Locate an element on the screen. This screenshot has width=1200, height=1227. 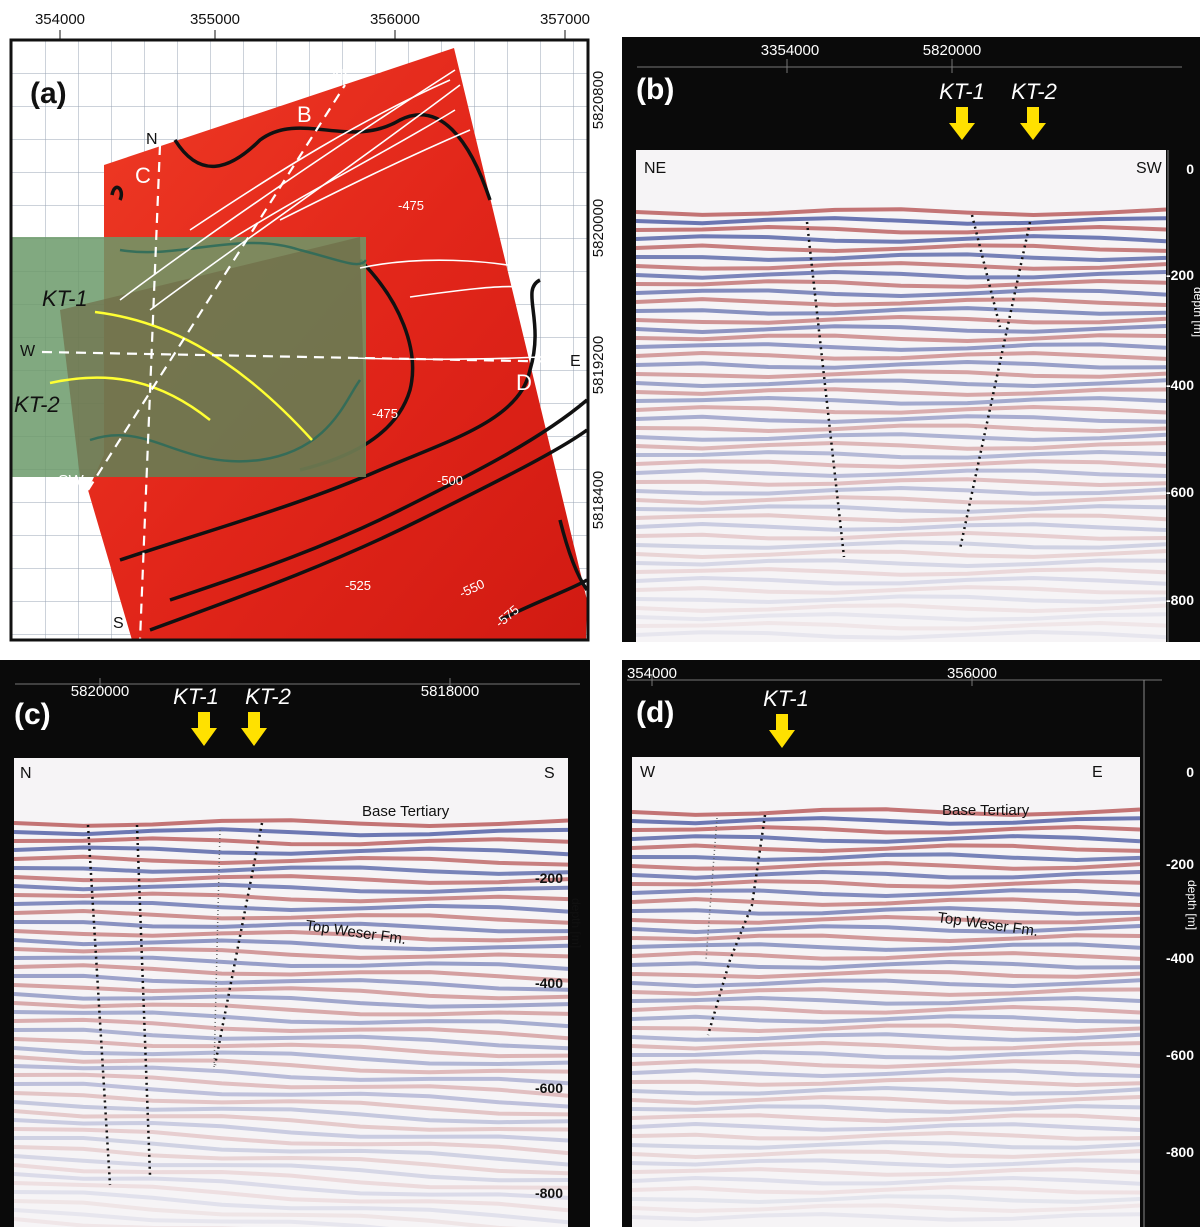
well-paths is located at coordinates (181, 375).